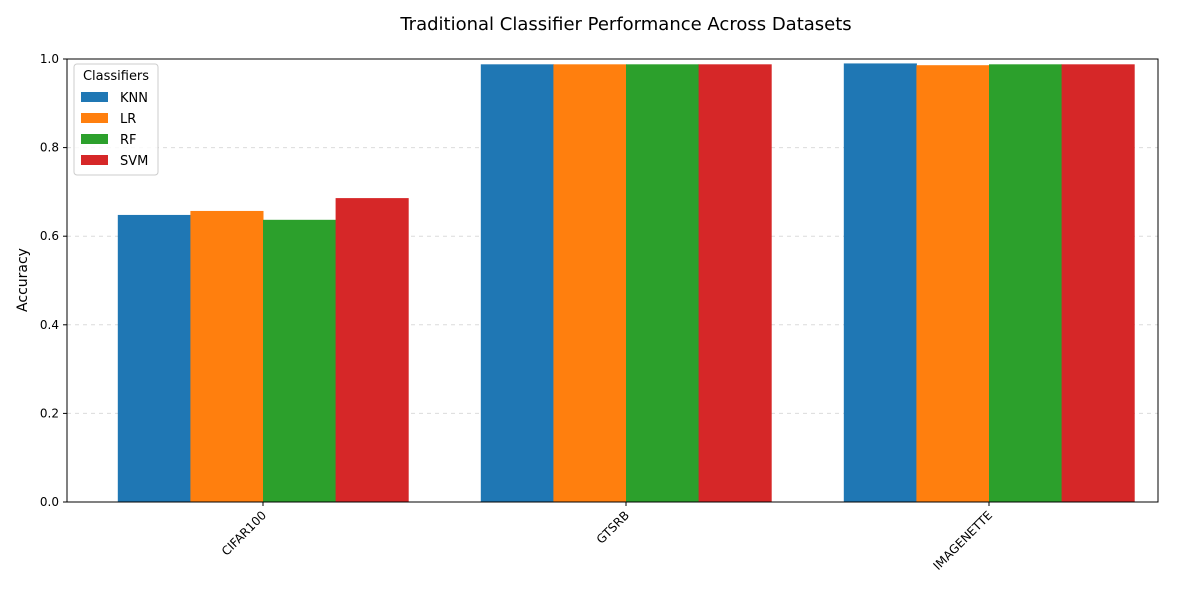  What do you see at coordinates (94, 118) in the screenshot?
I see `legend-swatch-lr` at bounding box center [94, 118].